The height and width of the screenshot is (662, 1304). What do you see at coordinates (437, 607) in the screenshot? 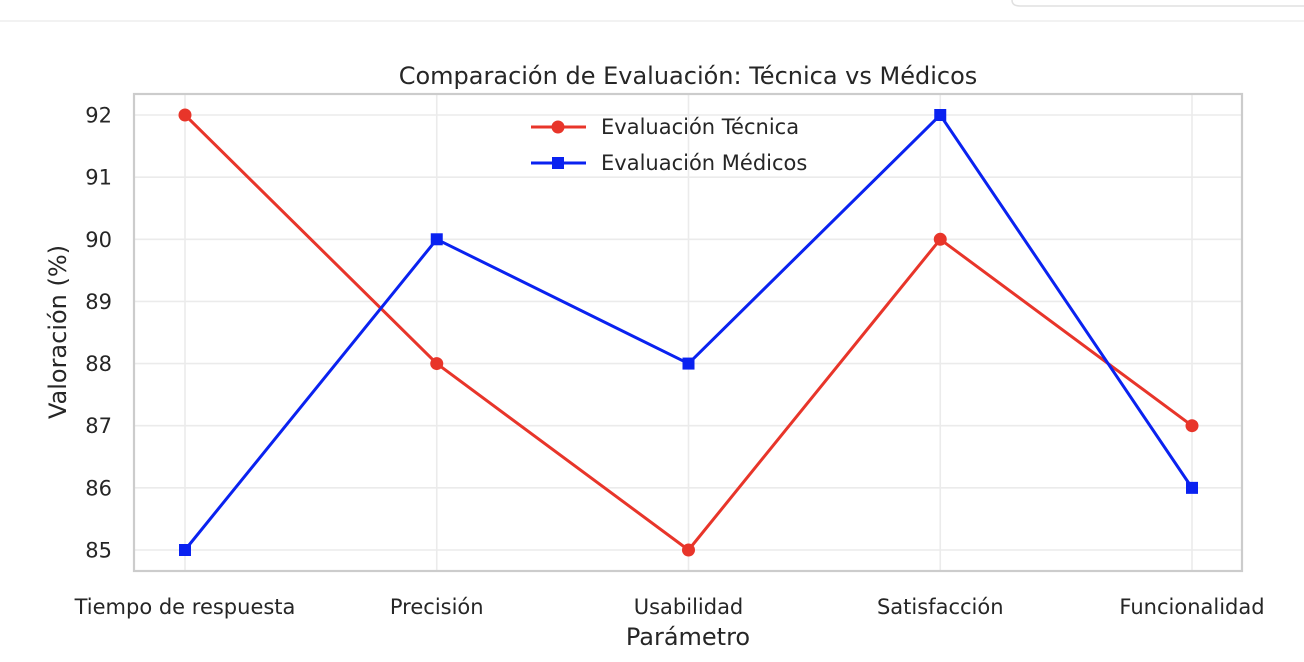
I see `x-tick-label: Precisión` at bounding box center [437, 607].